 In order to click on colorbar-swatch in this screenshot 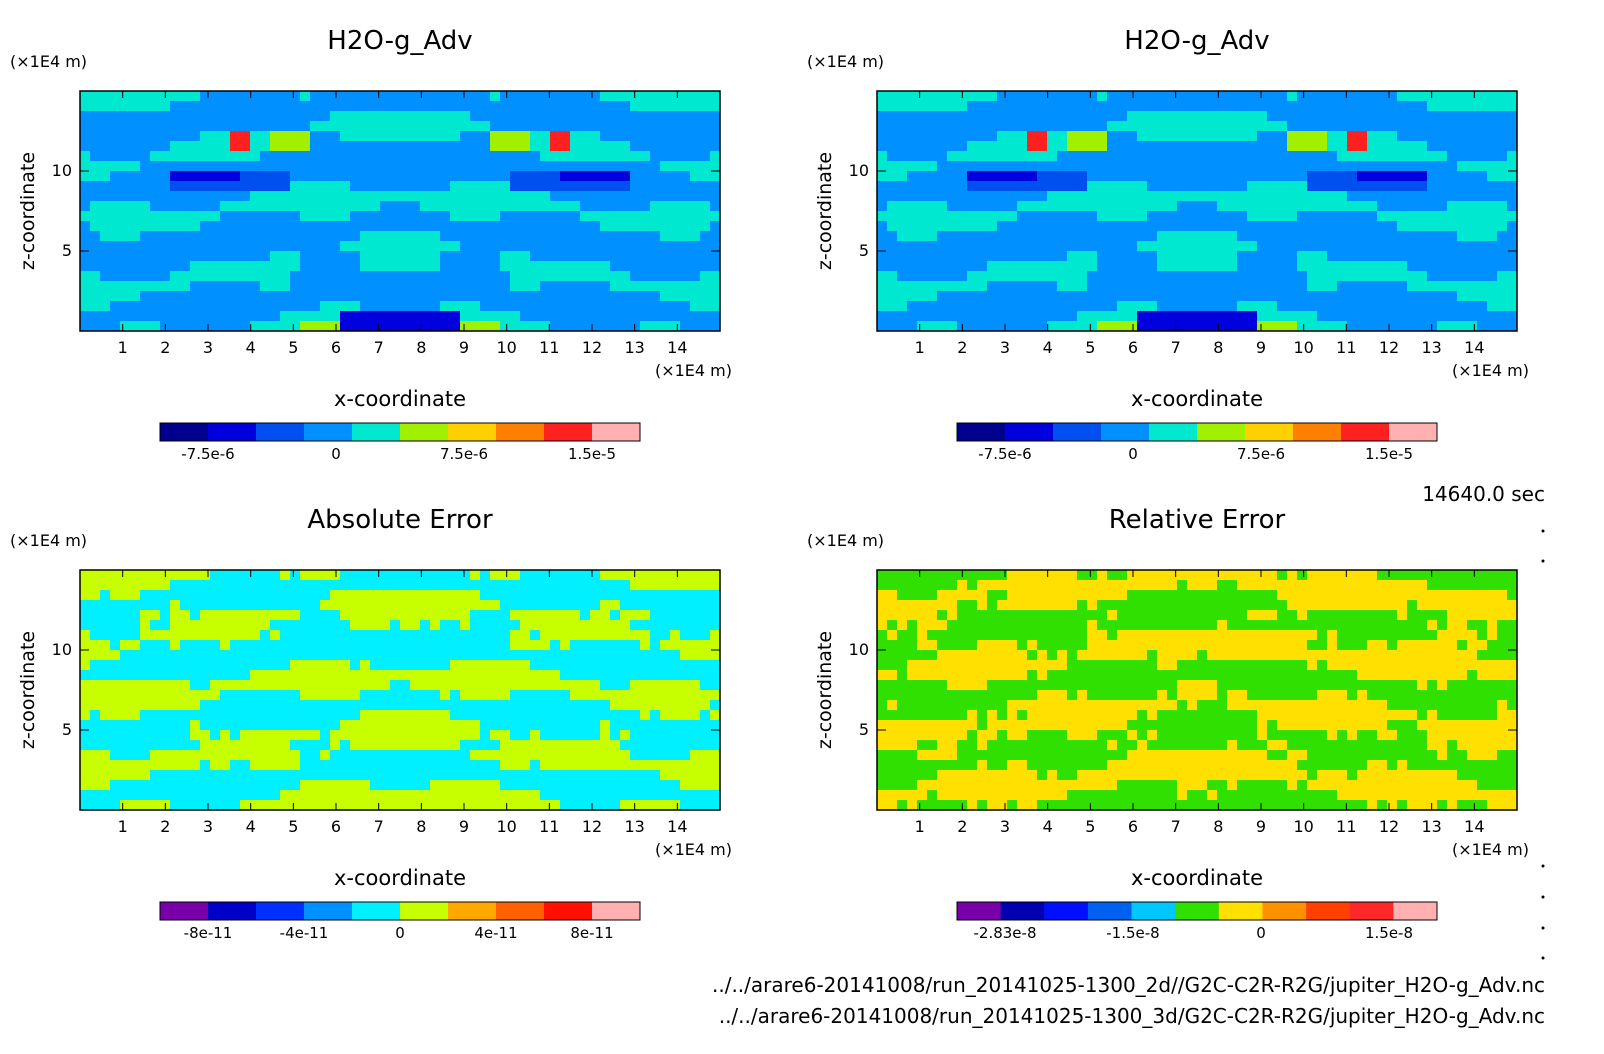, I will do `click(328, 432)`.